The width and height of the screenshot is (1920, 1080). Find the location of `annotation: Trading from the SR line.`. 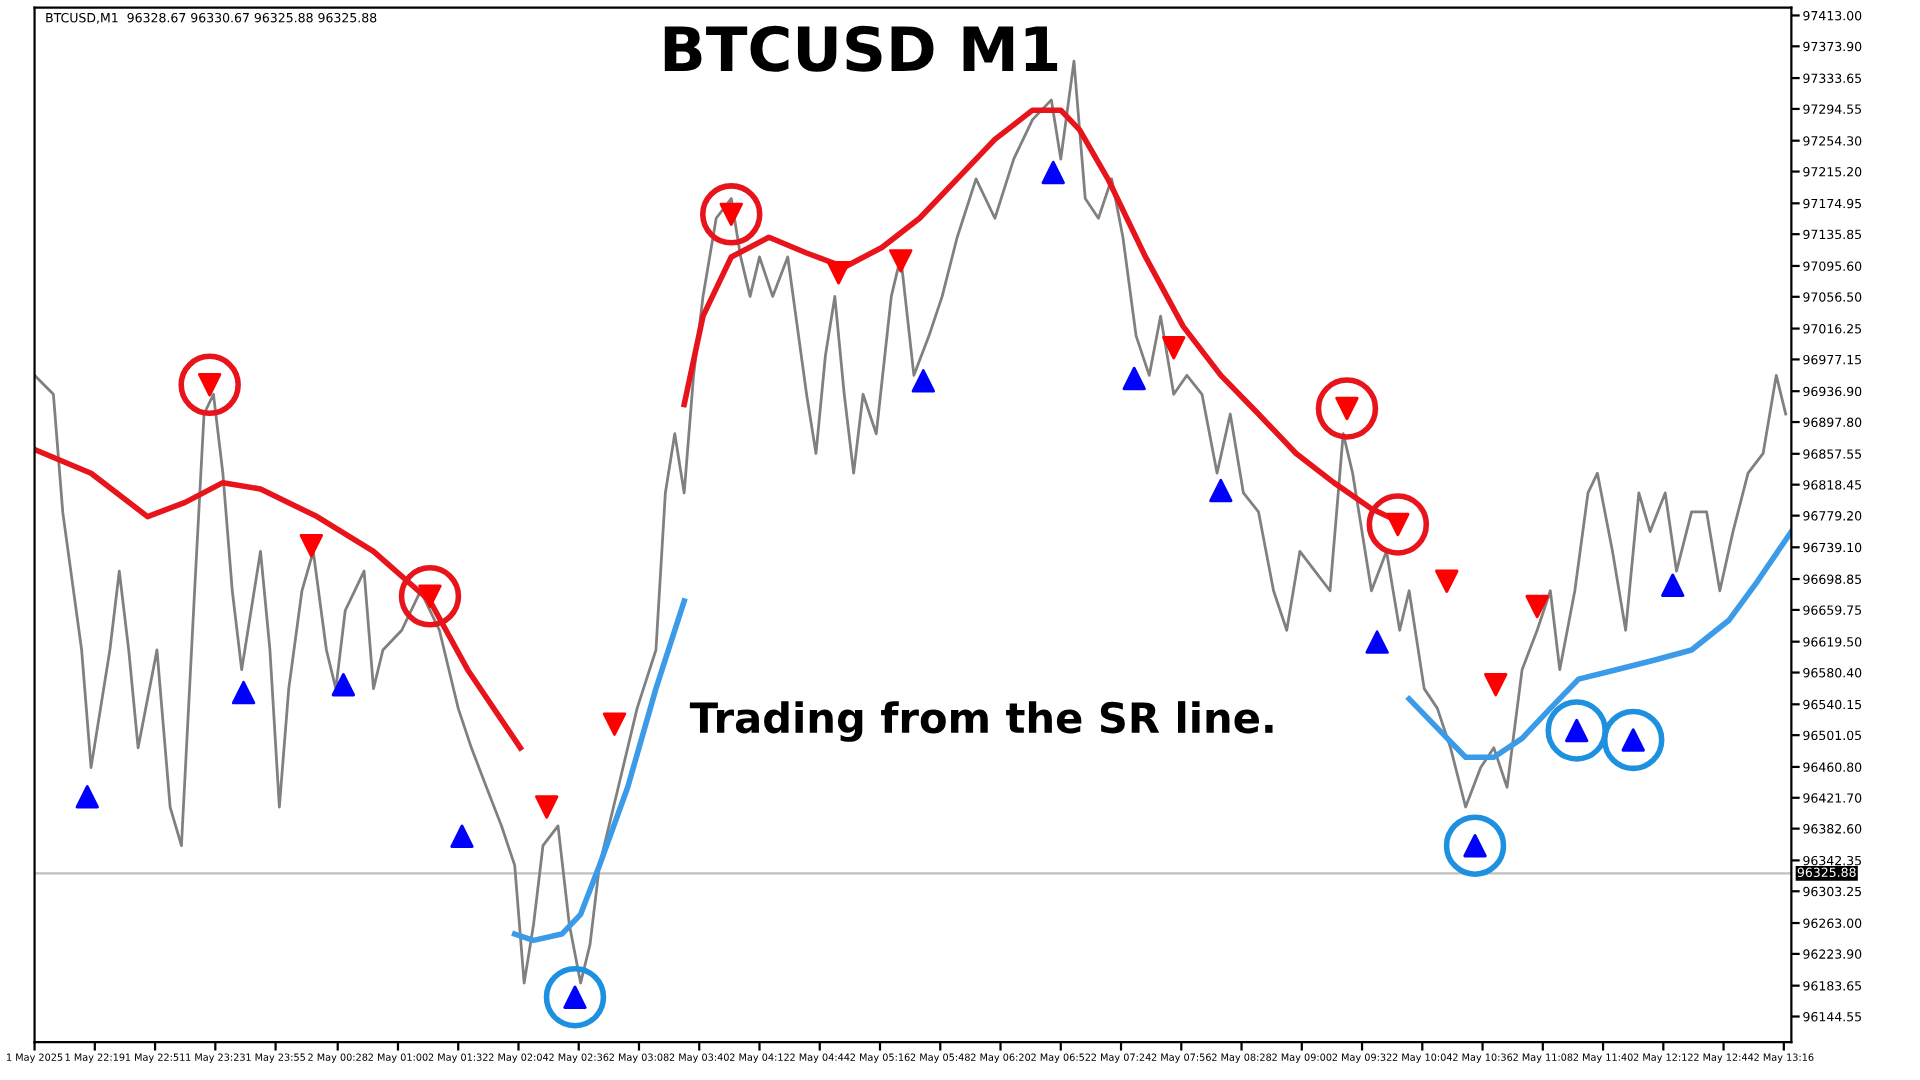

annotation: Trading from the SR line. is located at coordinates (981, 721).